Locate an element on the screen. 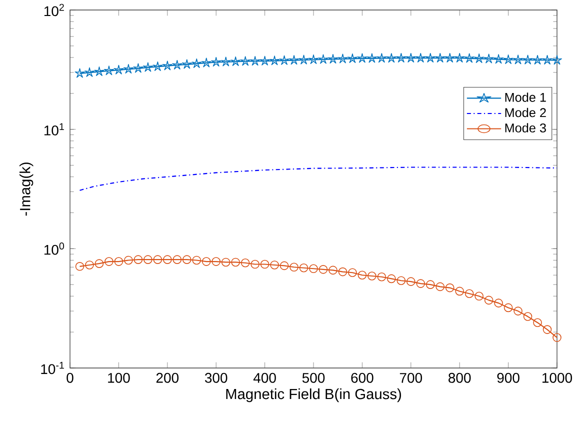 The height and width of the screenshot is (421, 575). x-tick-label: 900 is located at coordinates (508, 377).